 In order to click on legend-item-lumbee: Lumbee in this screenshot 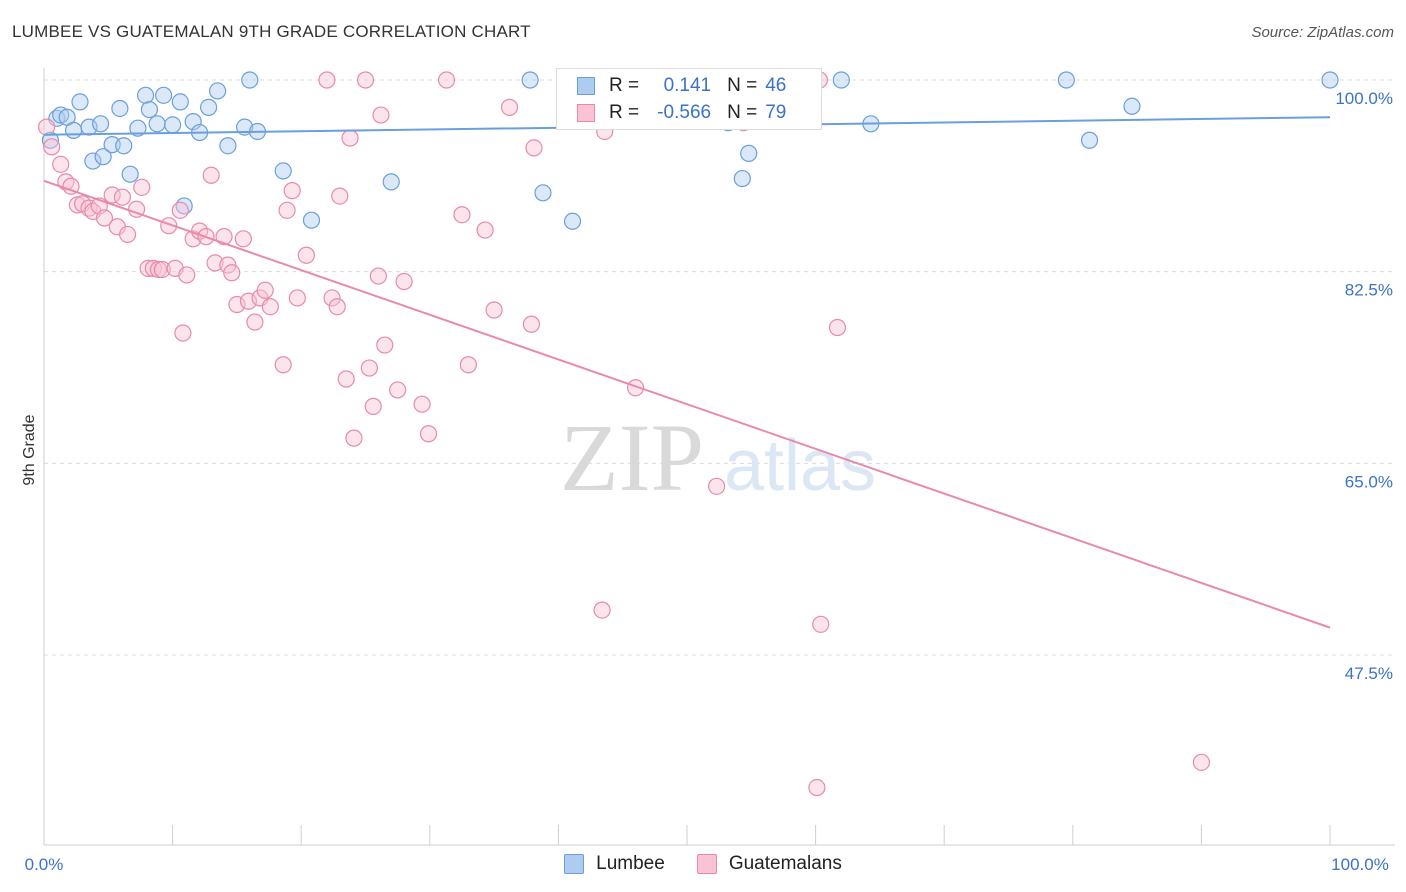, I will do `click(614, 864)`.